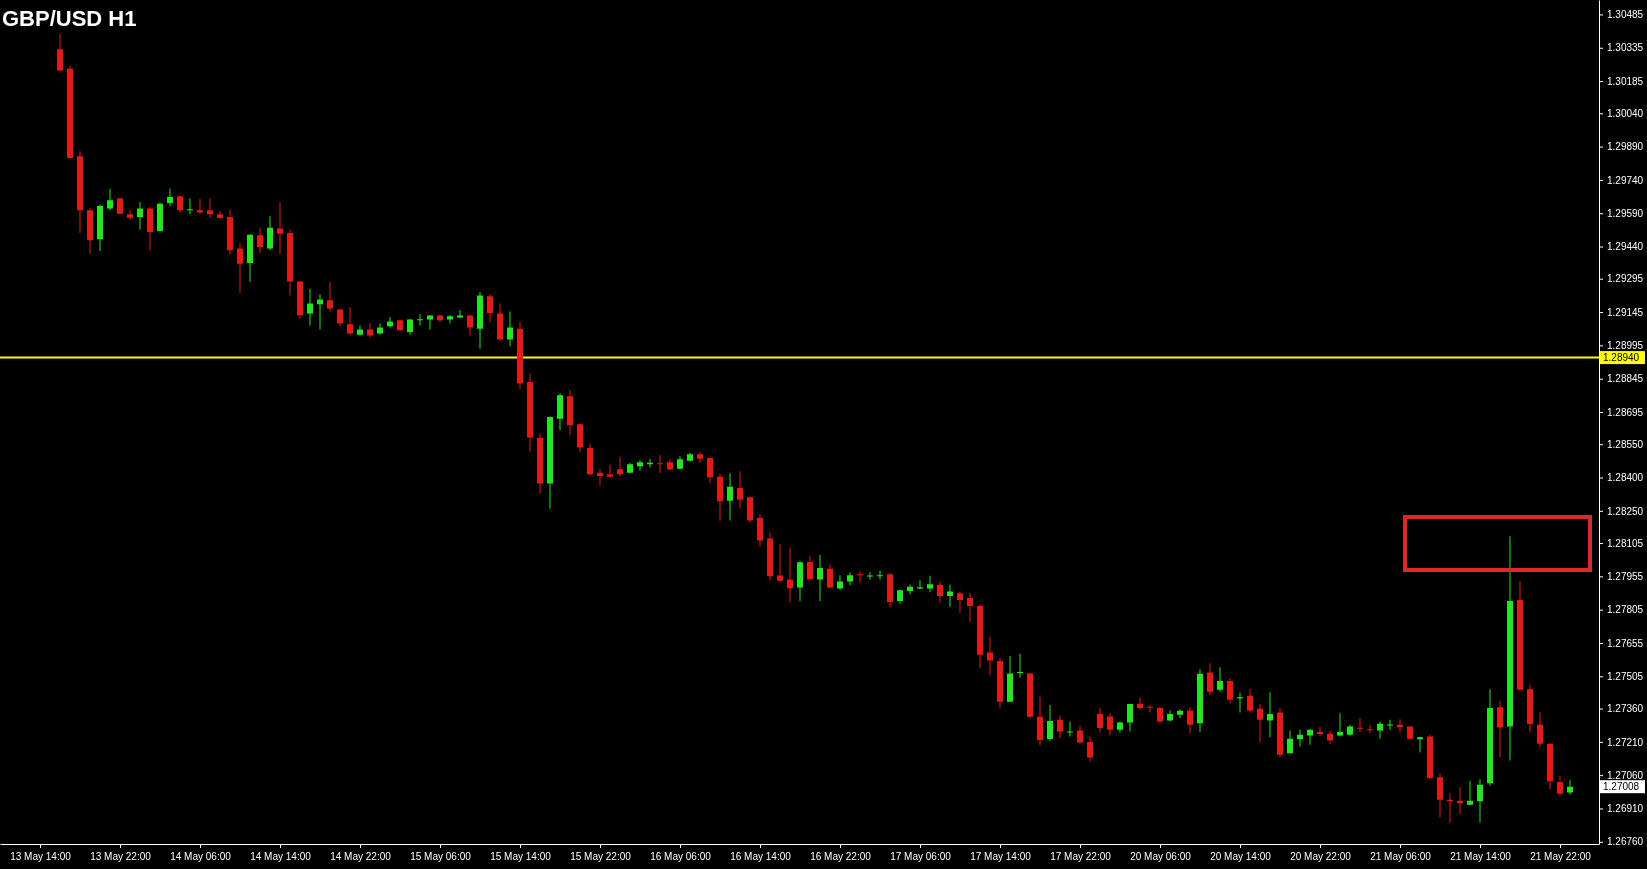 This screenshot has height=869, width=1647. Describe the element at coordinates (1625, 279) in the screenshot. I see `y-tick-label: 1.29295` at that location.